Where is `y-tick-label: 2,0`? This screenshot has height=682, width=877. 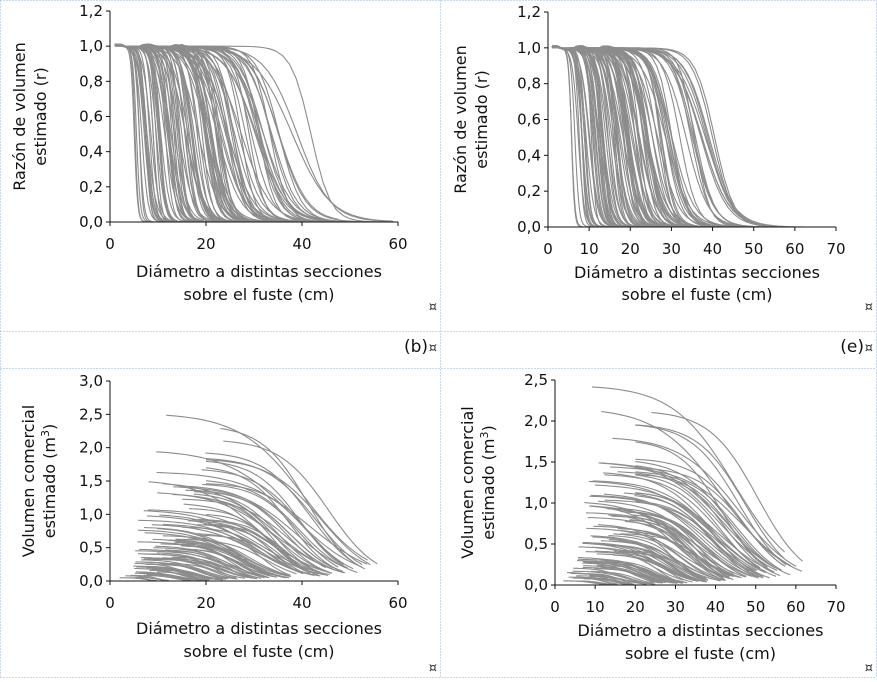
y-tick-label: 2,0 is located at coordinates (536, 421).